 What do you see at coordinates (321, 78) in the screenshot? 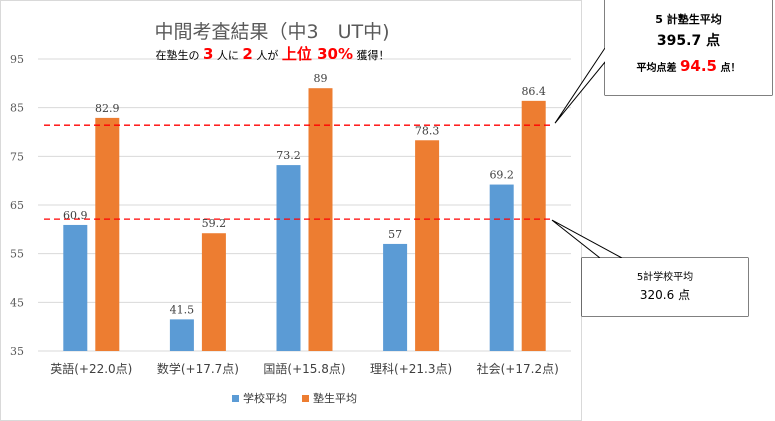
I see `data-label: 89` at bounding box center [321, 78].